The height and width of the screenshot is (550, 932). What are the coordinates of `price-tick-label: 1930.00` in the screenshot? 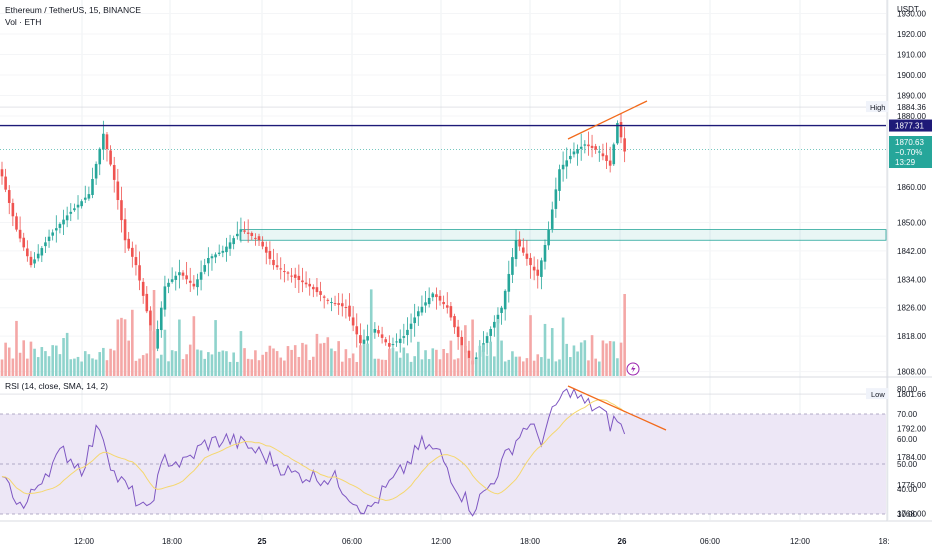 It's located at (911, 14).